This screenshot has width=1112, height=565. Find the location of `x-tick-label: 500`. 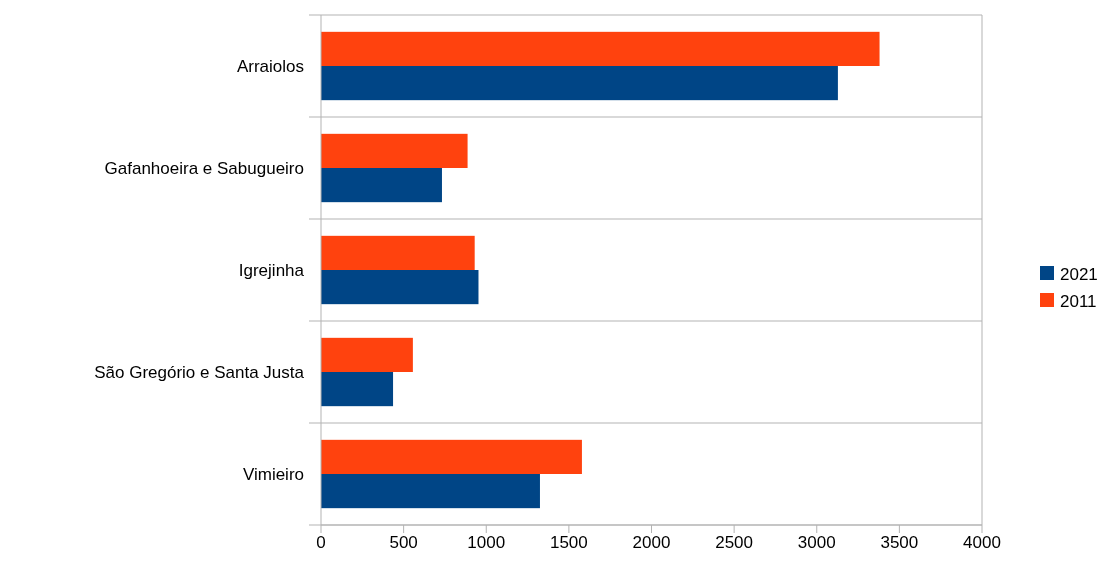

x-tick-label: 500 is located at coordinates (403, 542).